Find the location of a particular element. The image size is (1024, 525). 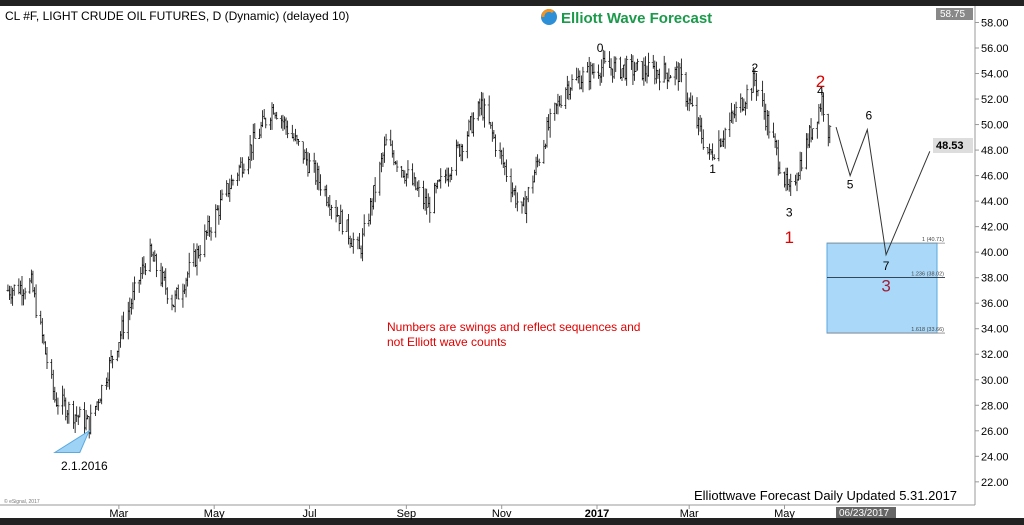

y-tick-label: 36.00 is located at coordinates (995, 304).